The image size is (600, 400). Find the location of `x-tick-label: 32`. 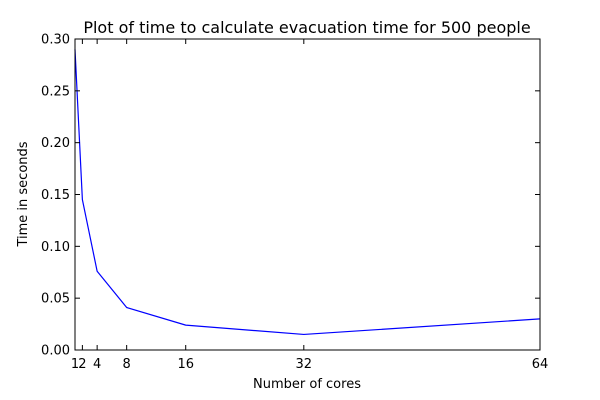

x-tick-label: 32 is located at coordinates (304, 364).